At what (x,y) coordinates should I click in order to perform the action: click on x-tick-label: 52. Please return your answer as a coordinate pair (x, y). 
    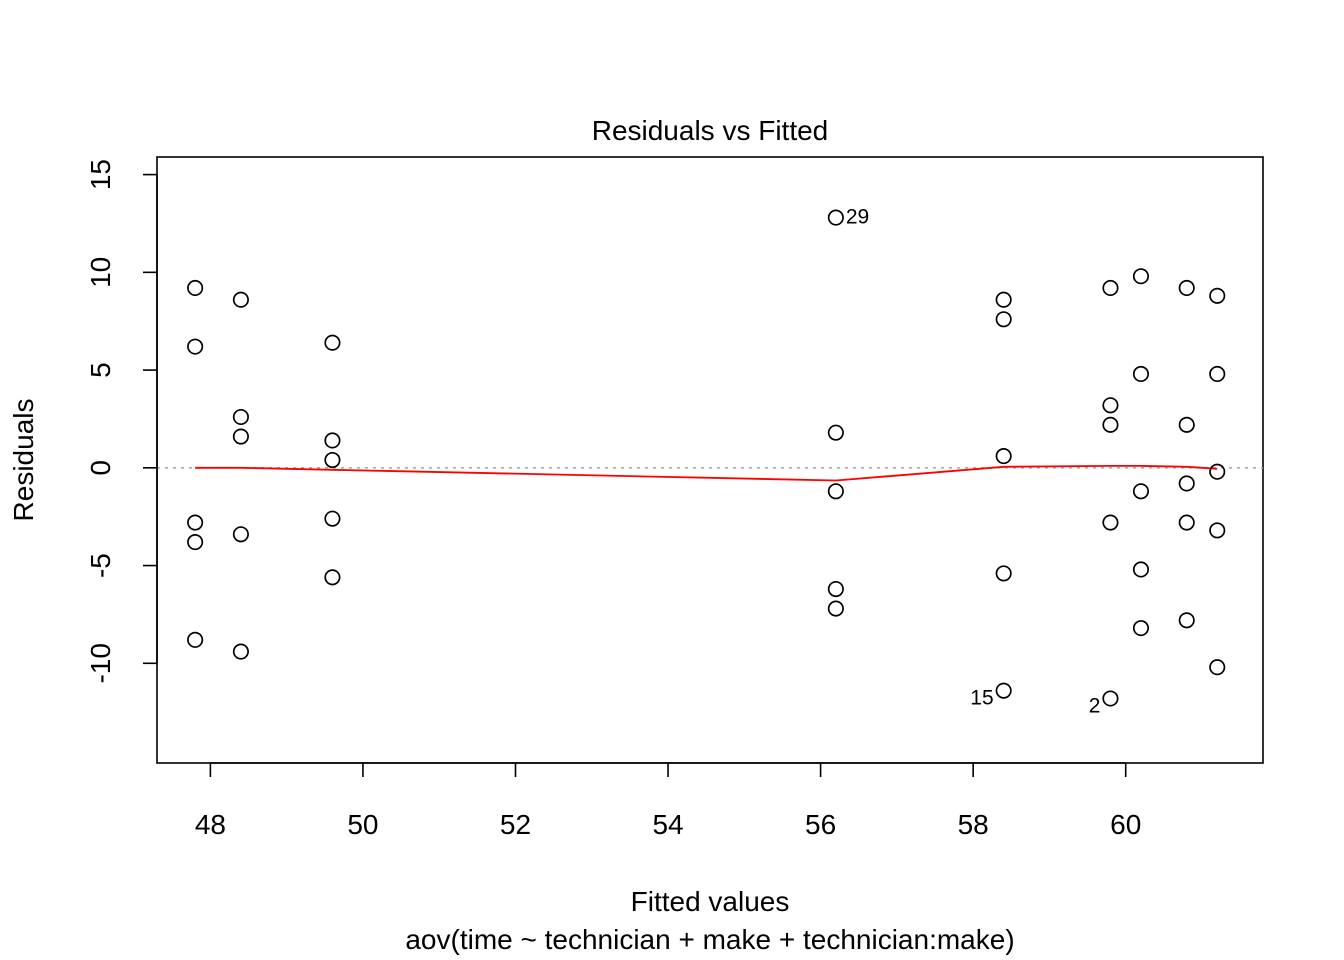
    Looking at the image, I should click on (515, 824).